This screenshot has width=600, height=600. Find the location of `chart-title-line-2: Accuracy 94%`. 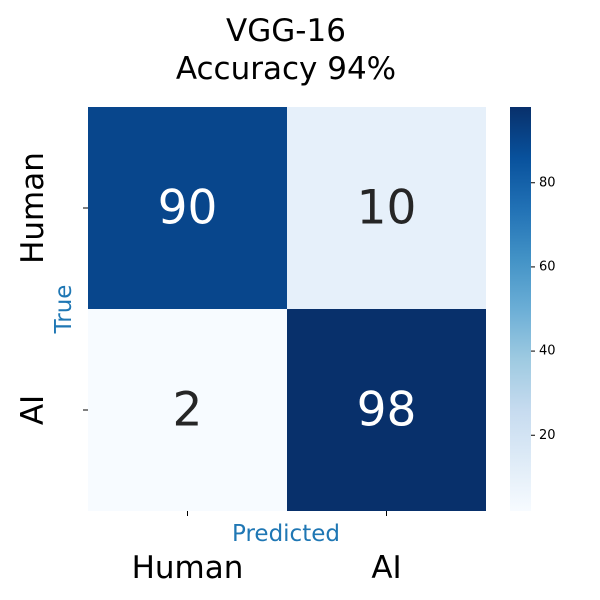

chart-title-line-2: Accuracy 94% is located at coordinates (286, 69).